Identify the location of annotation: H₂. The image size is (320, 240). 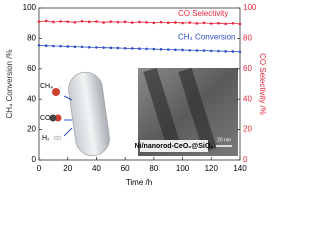
(46, 138).